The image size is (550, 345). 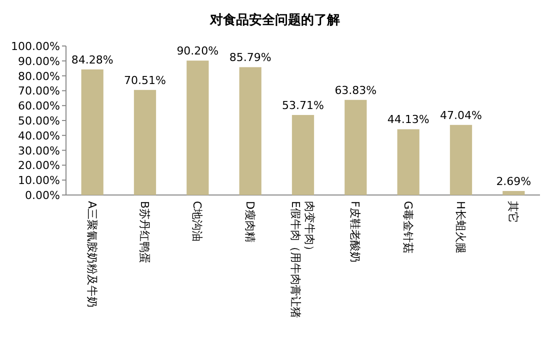 What do you see at coordinates (39, 61) in the screenshot?
I see `y-tick-label: 90.00%` at bounding box center [39, 61].